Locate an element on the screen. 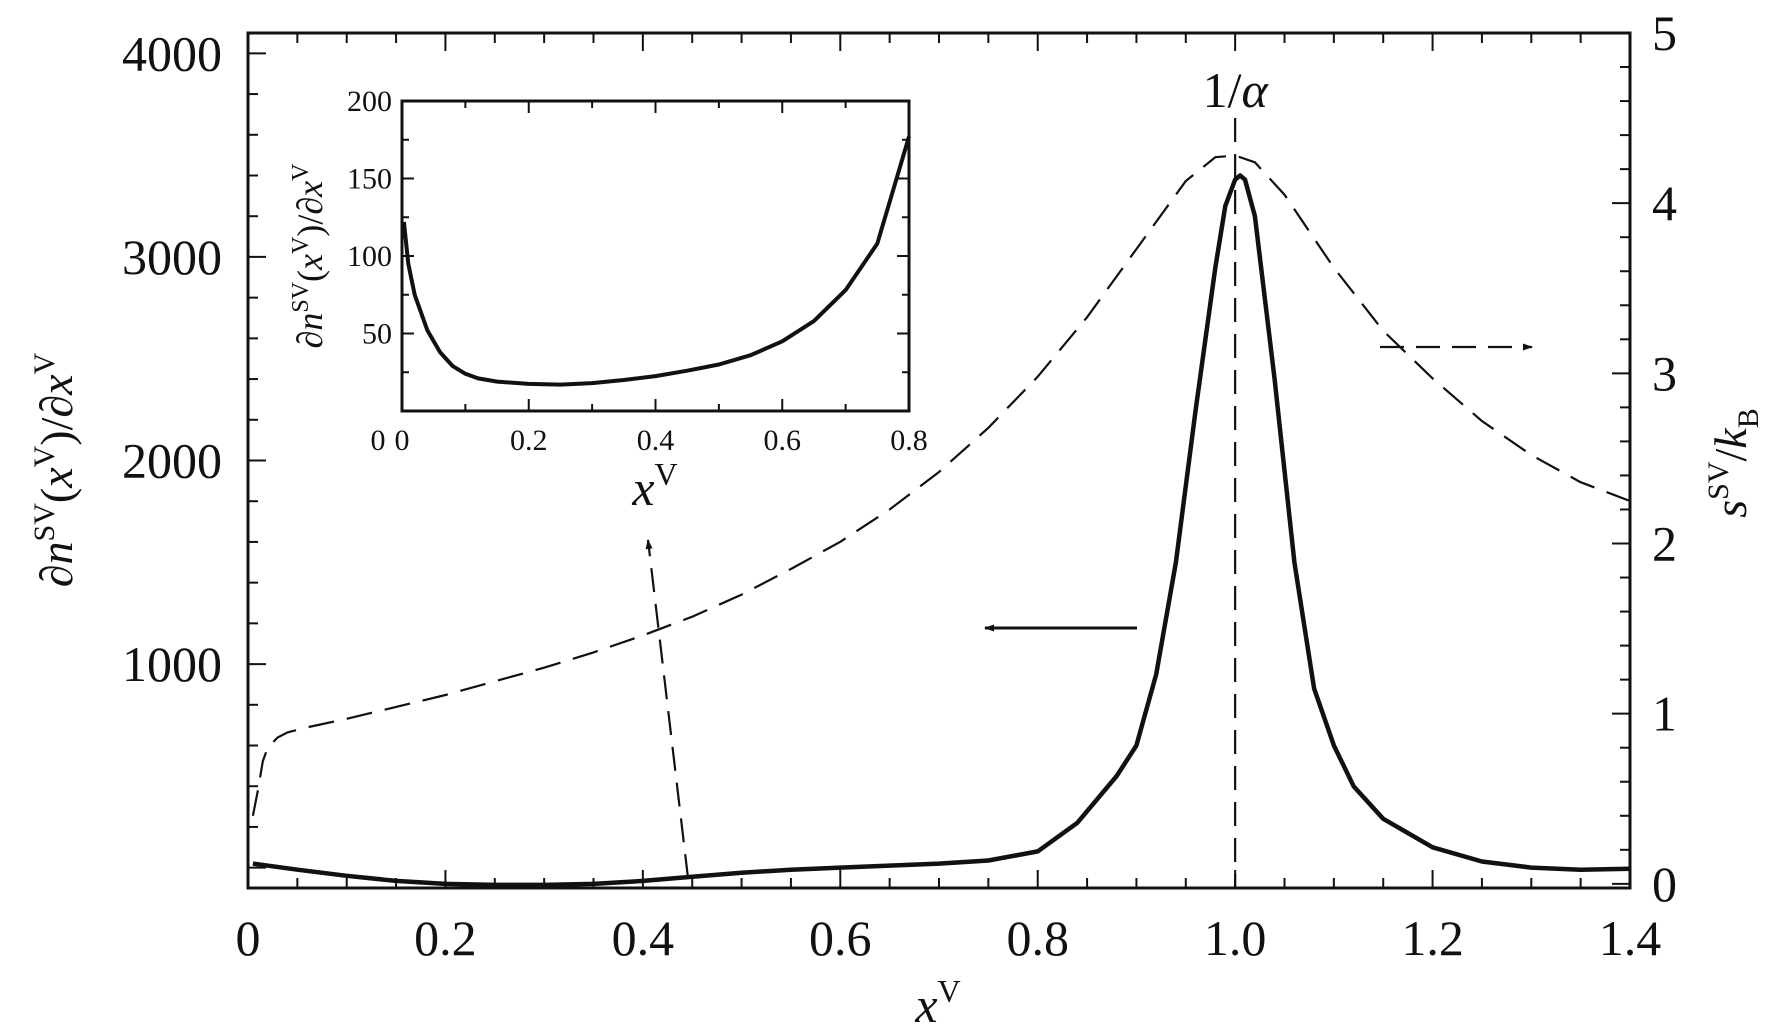 The height and width of the screenshot is (1036, 1770). inset-y-title-partial: ∂ is located at coordinates (310, 340).